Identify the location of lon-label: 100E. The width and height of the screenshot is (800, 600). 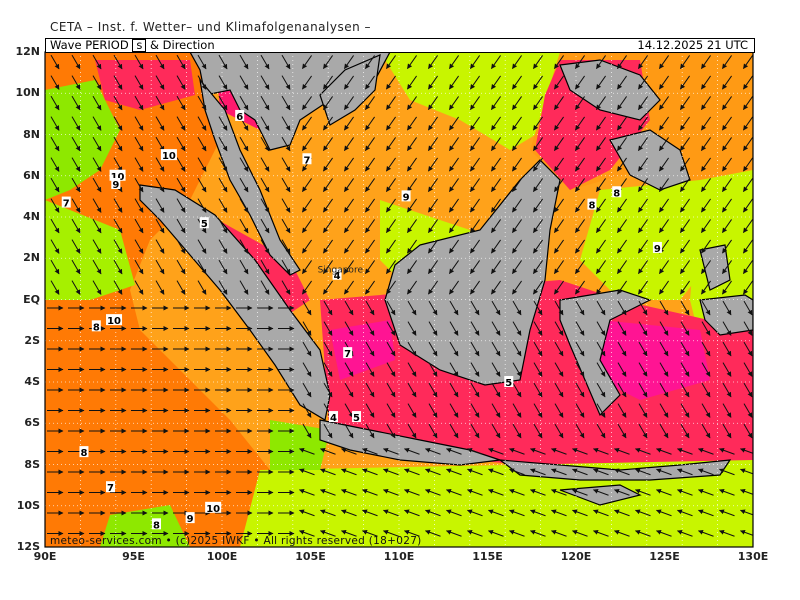
(222, 556).